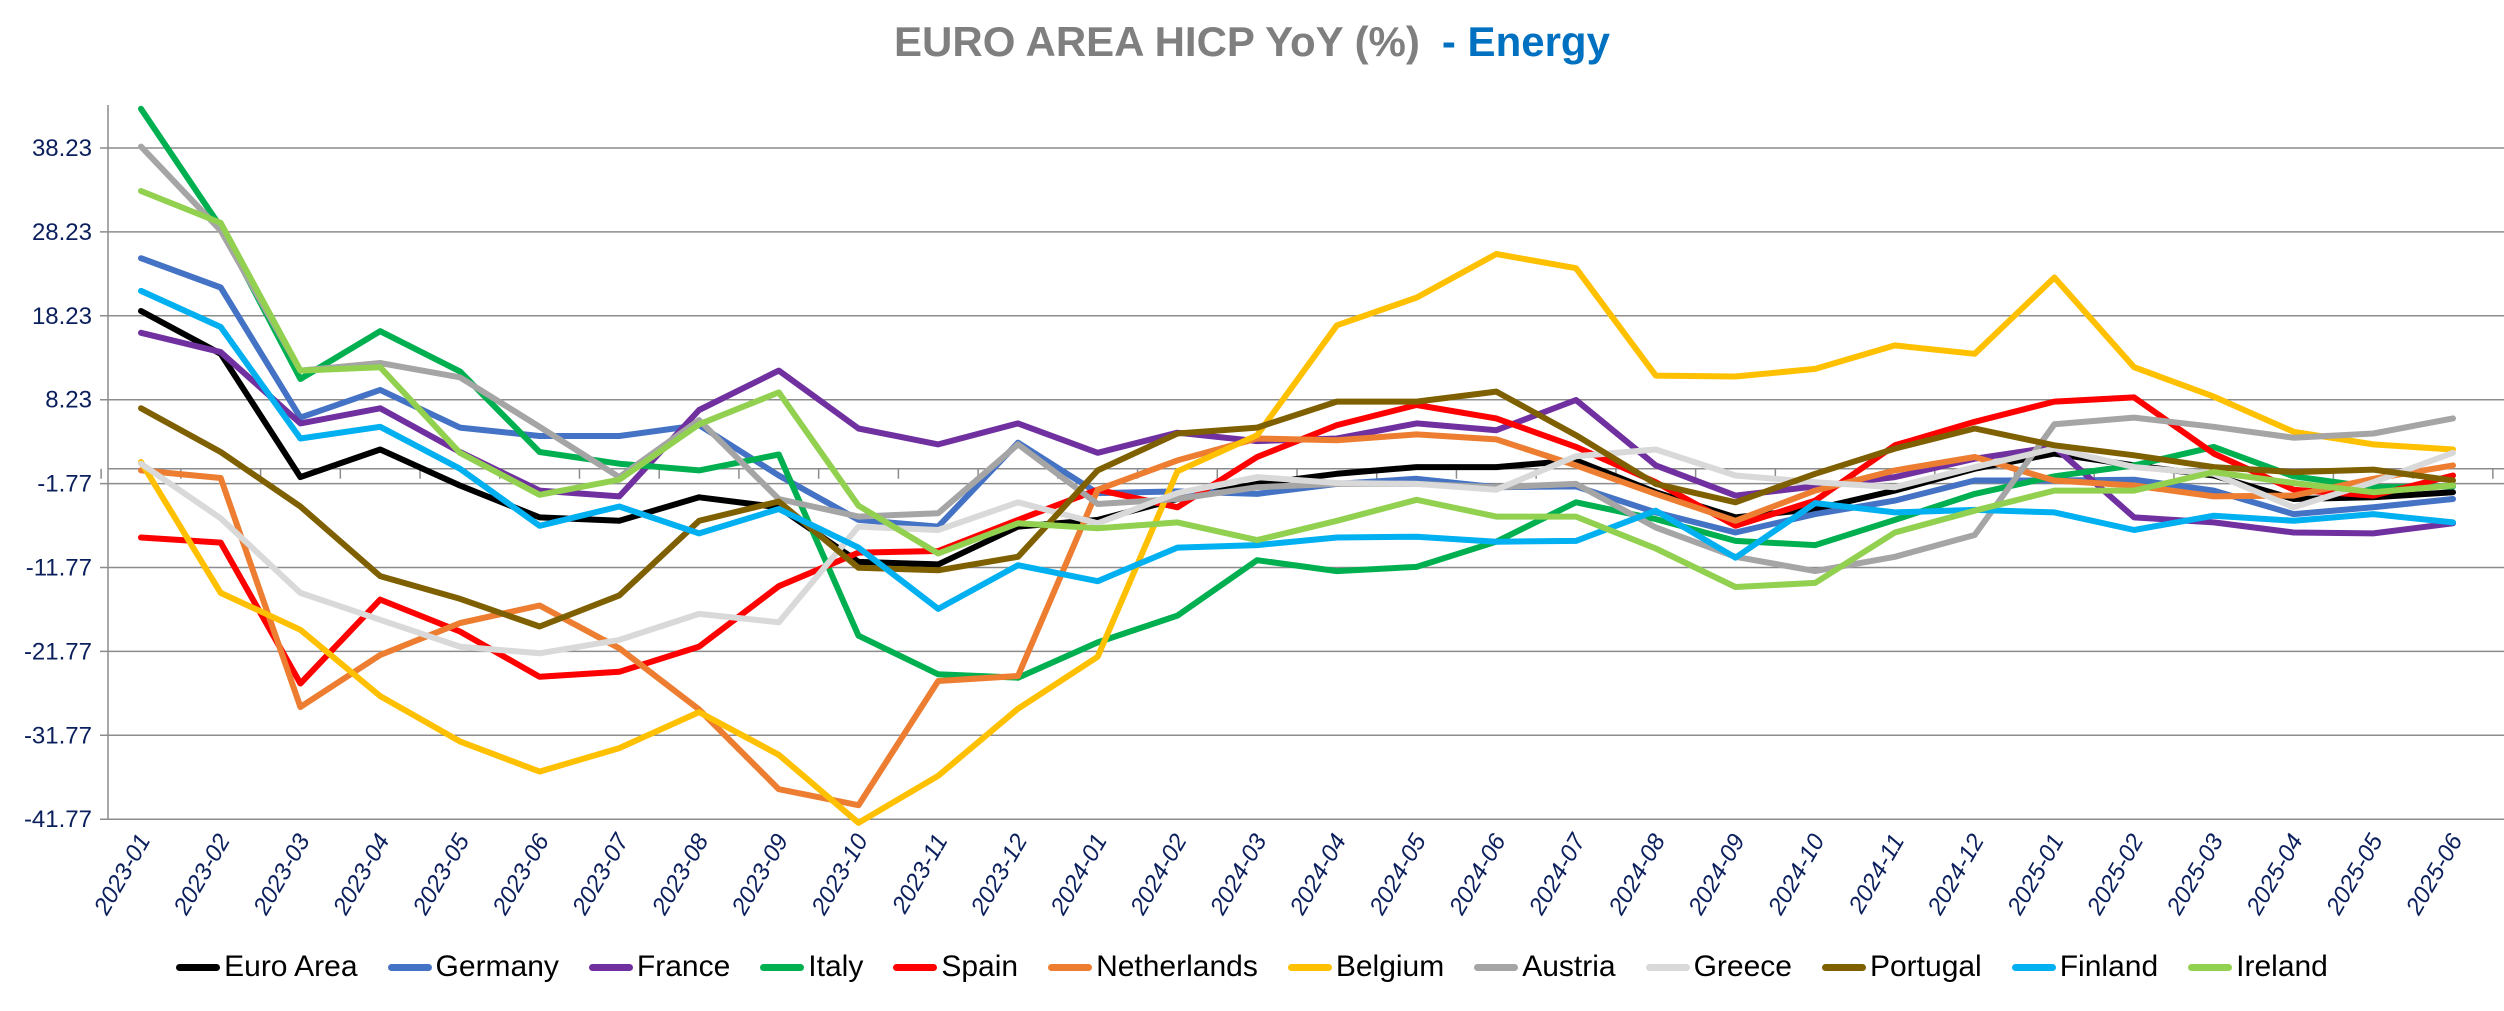  I want to click on x-tick-label: 2024-07, so click(1557, 874).